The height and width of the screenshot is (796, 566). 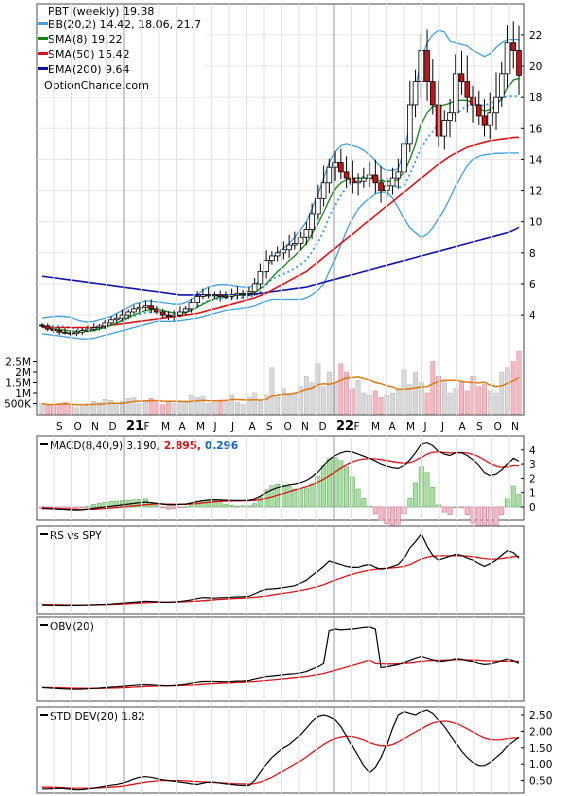 What do you see at coordinates (294, 750) in the screenshot?
I see `std-panel: 2.50 2.00 1.50 1.00 0.50 STD DEV(20) 1.82` at bounding box center [294, 750].